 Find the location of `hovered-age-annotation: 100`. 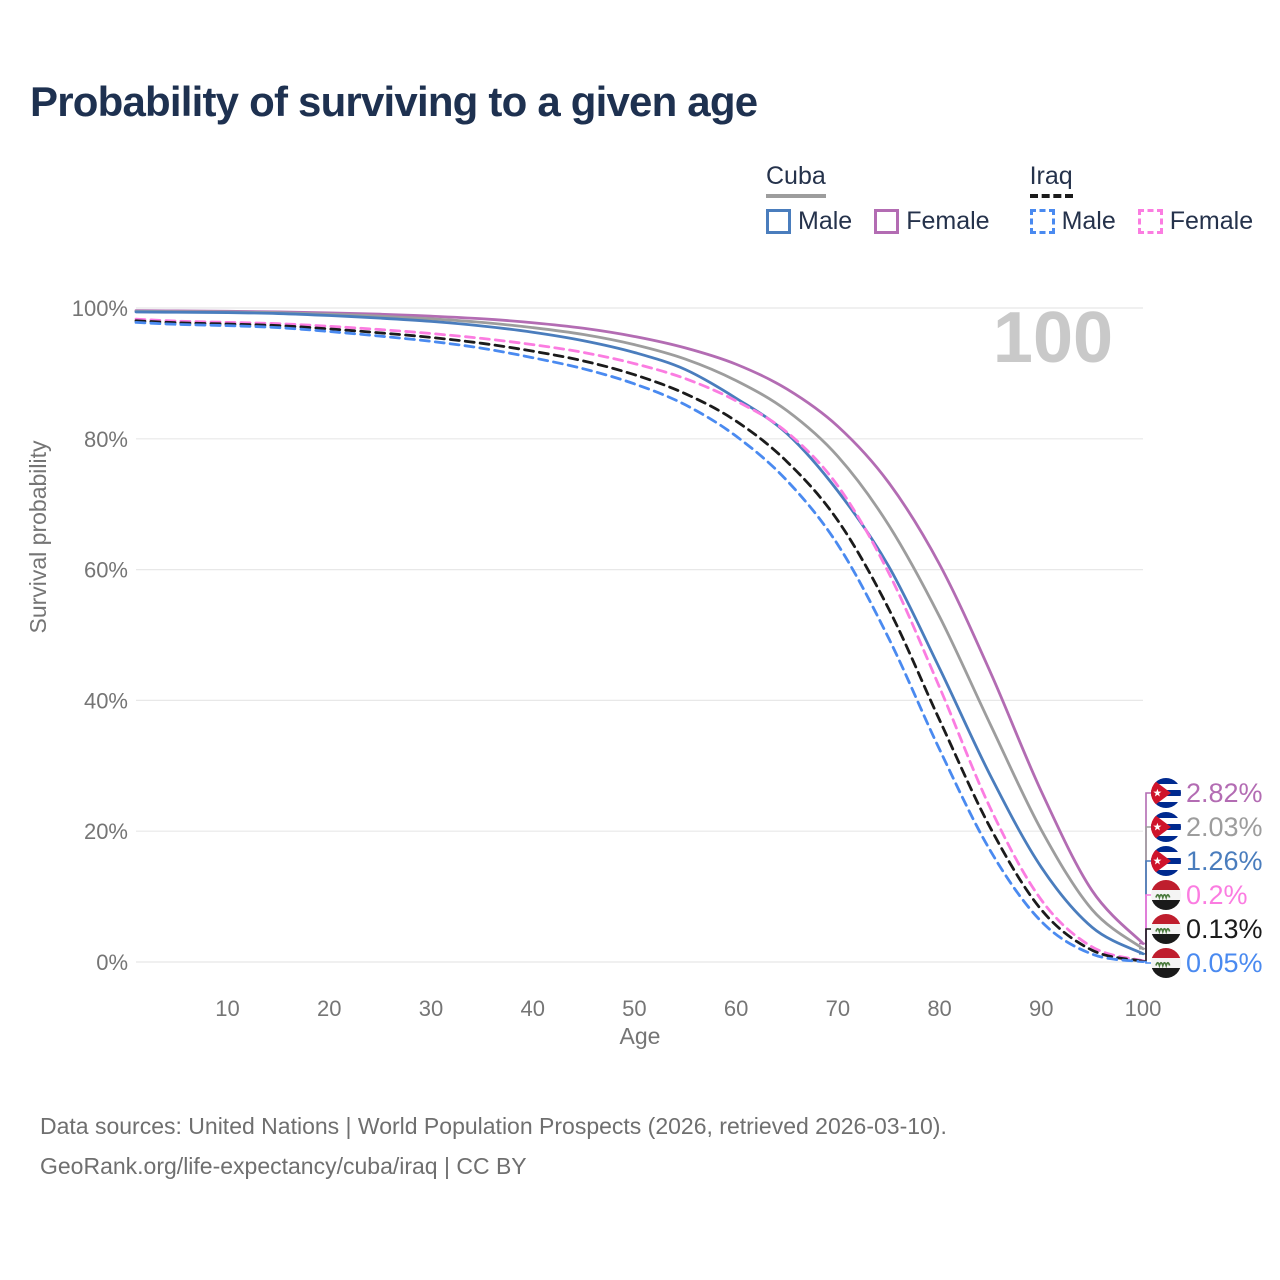

hovered-age-annotation: 100 is located at coordinates (1053, 338).